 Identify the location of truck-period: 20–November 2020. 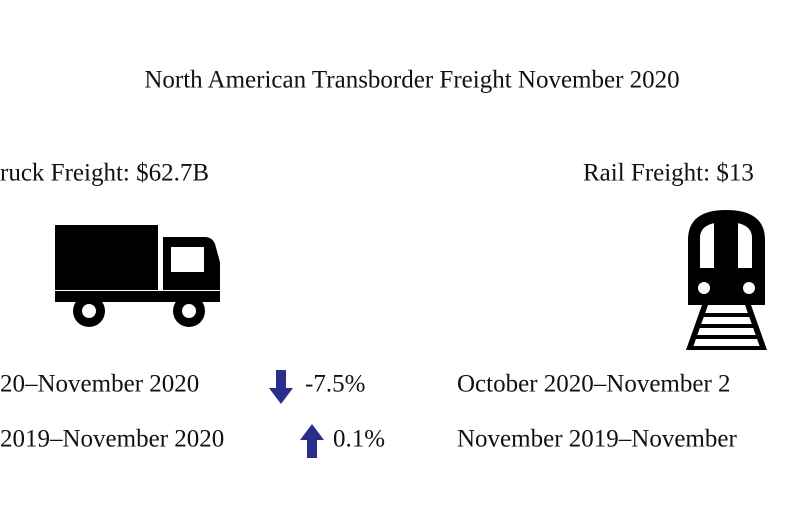
(99, 384).